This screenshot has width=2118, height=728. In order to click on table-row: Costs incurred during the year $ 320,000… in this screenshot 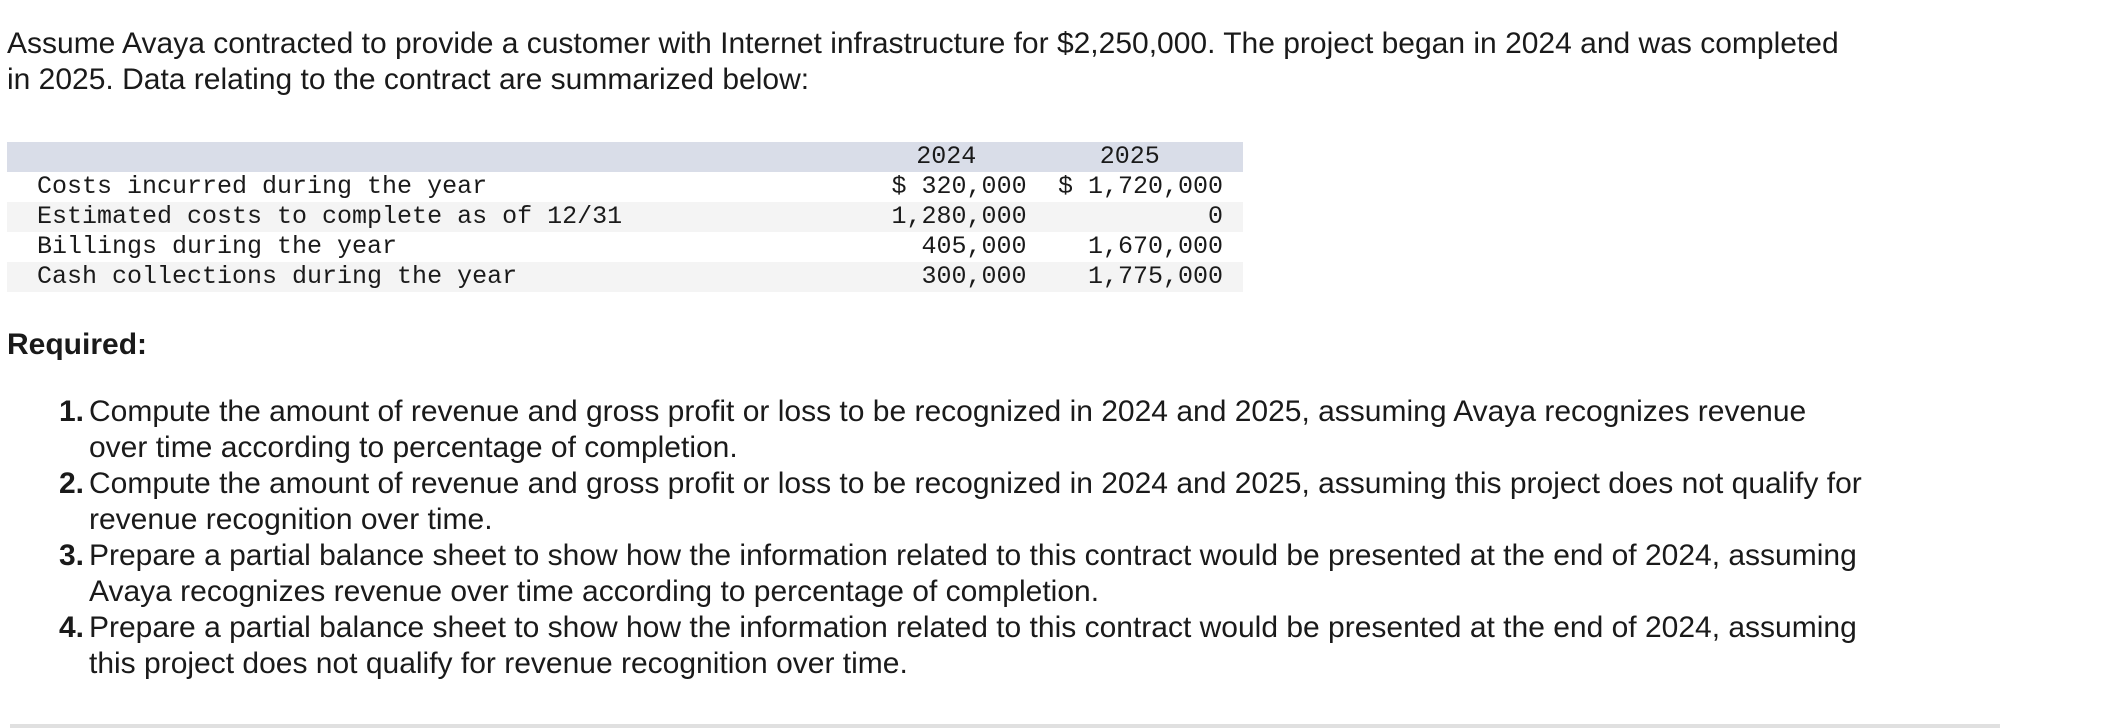, I will do `click(625, 187)`.